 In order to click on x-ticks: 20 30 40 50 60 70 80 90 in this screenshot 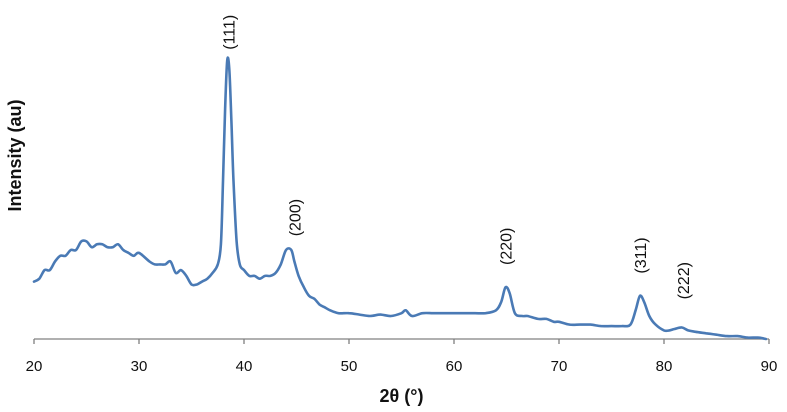, I will do `click(402, 357)`.